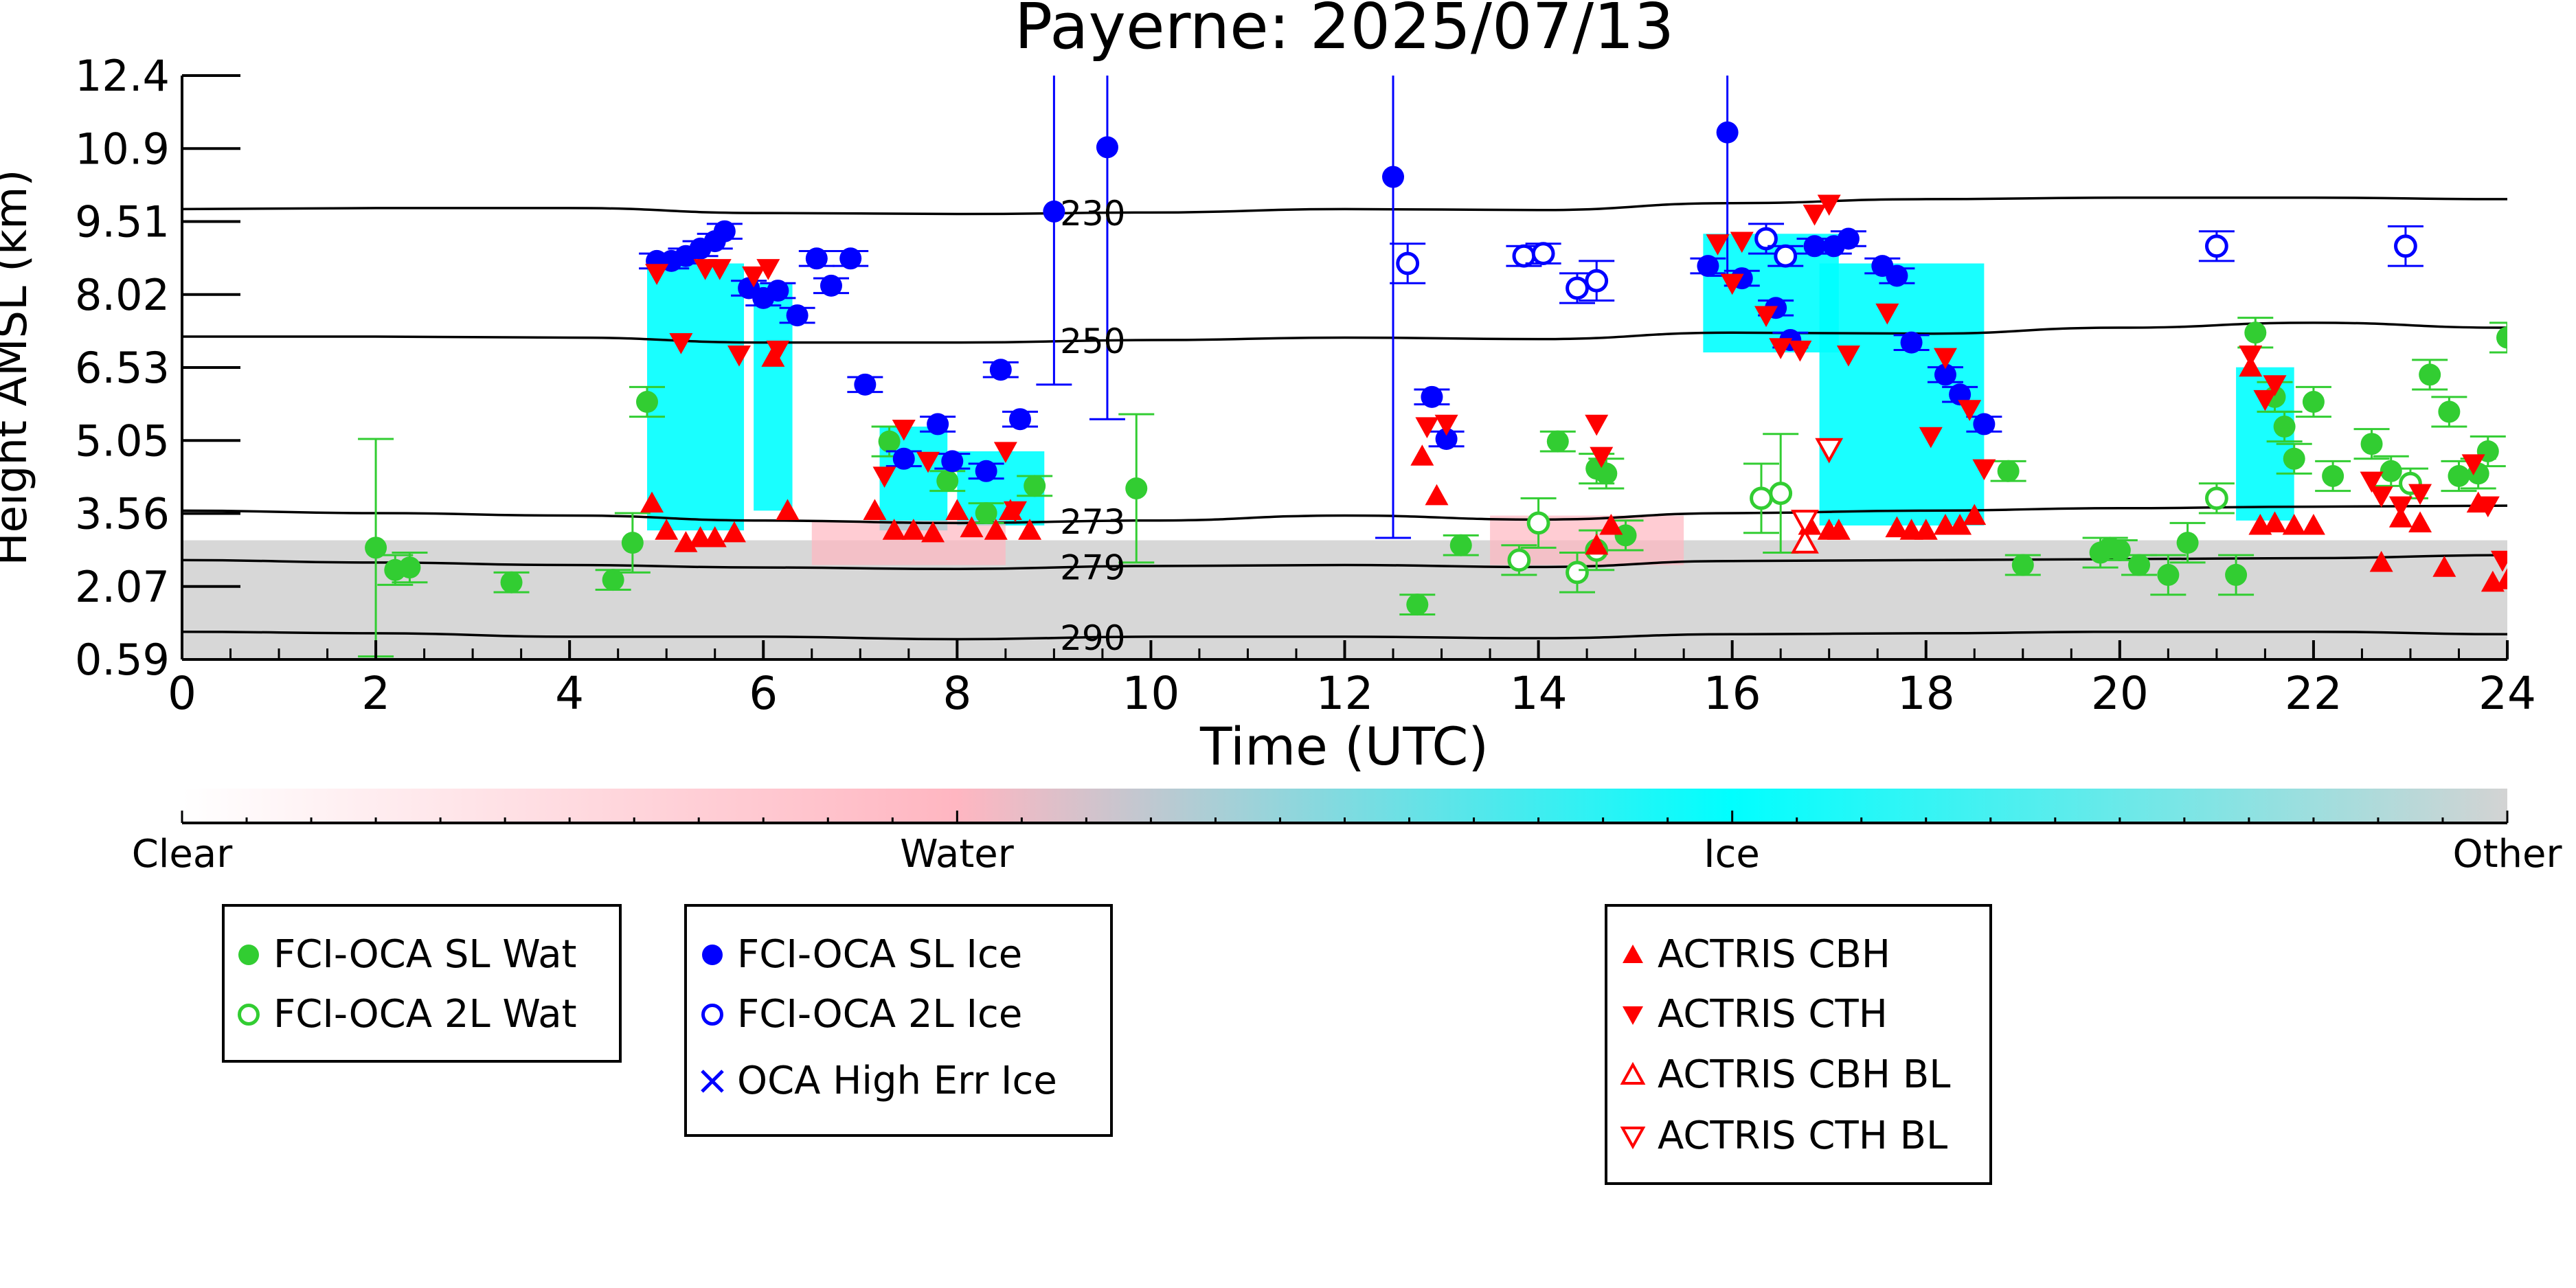 The height and width of the screenshot is (1288, 2576). Describe the element at coordinates (1092, 426) in the screenshot. I see `isotherm-label-layer: 230 250 273 279 290` at that location.